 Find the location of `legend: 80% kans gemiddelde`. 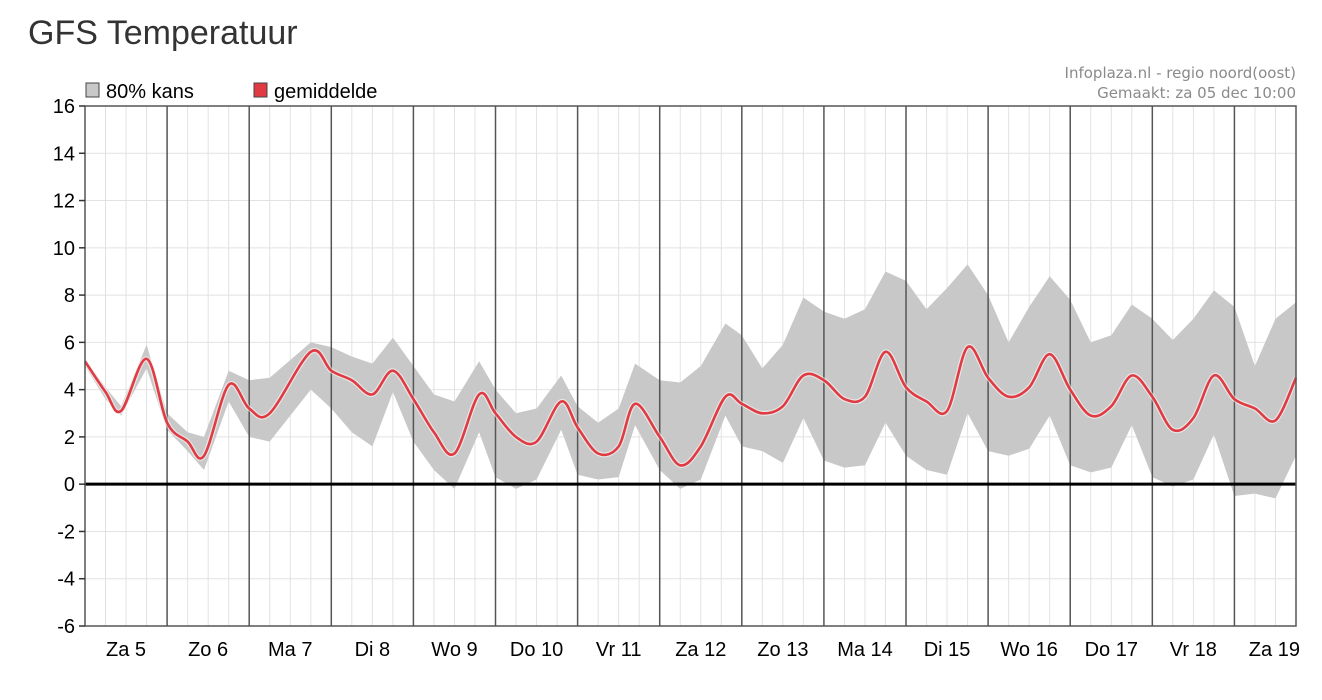

legend: 80% kans gemiddelde is located at coordinates (231, 92).